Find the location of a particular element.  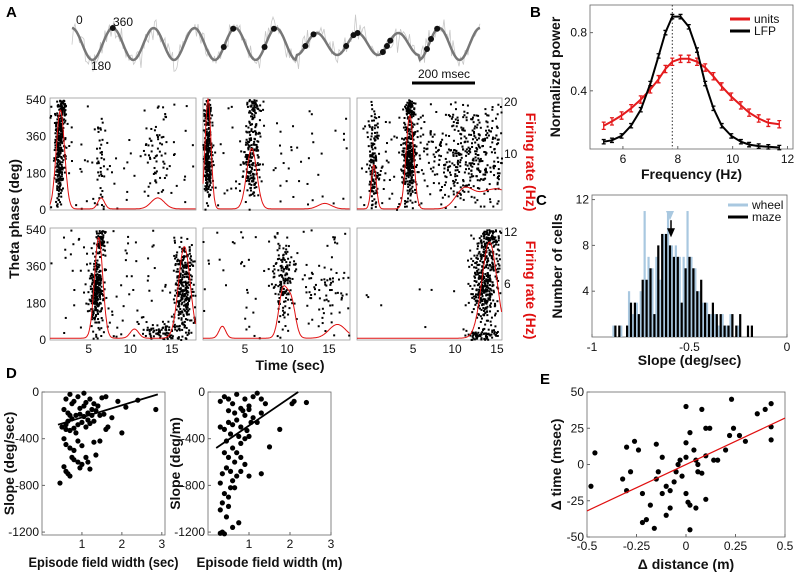

phase-label-360: 360 is located at coordinates (123, 22).